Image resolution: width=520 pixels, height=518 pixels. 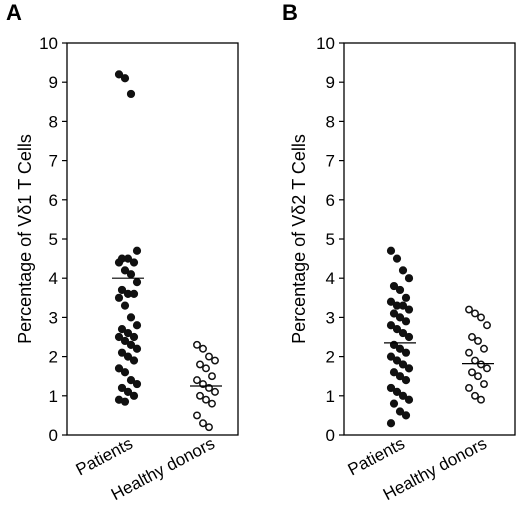 I want to click on panel-a-y-tick-label: 5, so click(x=53, y=239).